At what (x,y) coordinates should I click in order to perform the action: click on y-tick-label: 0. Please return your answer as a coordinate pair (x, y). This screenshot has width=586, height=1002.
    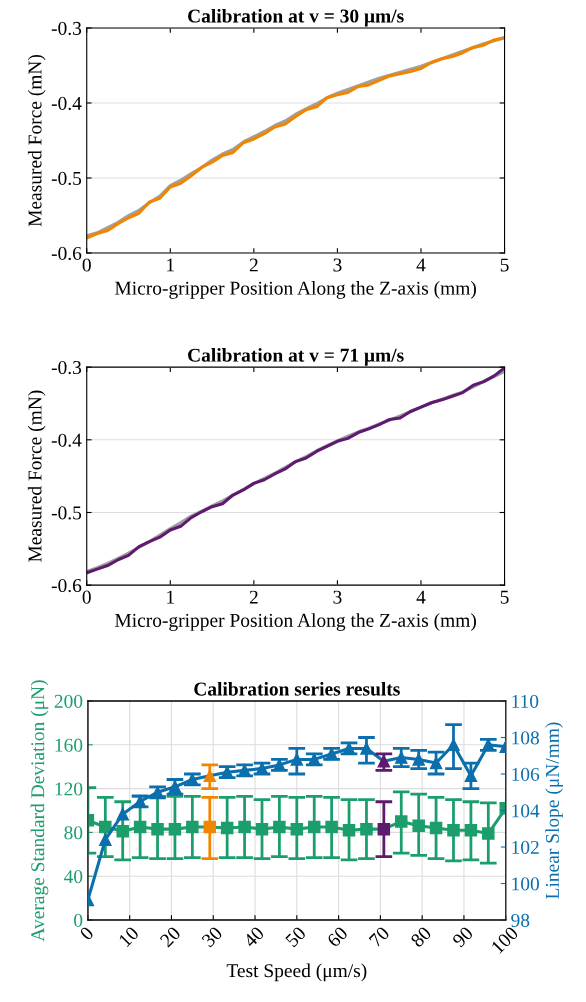
    Looking at the image, I should click on (78, 920).